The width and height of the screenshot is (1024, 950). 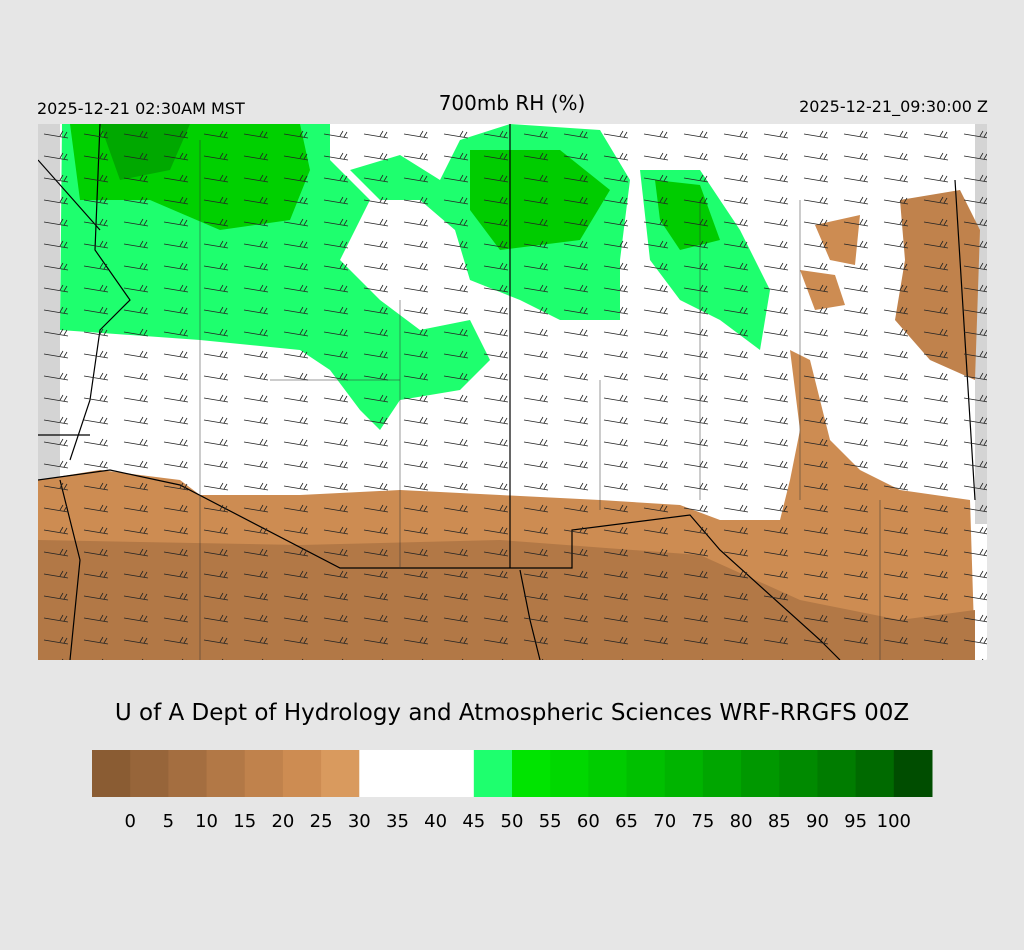 What do you see at coordinates (588, 821) in the screenshot?
I see `colorbar-label: 60` at bounding box center [588, 821].